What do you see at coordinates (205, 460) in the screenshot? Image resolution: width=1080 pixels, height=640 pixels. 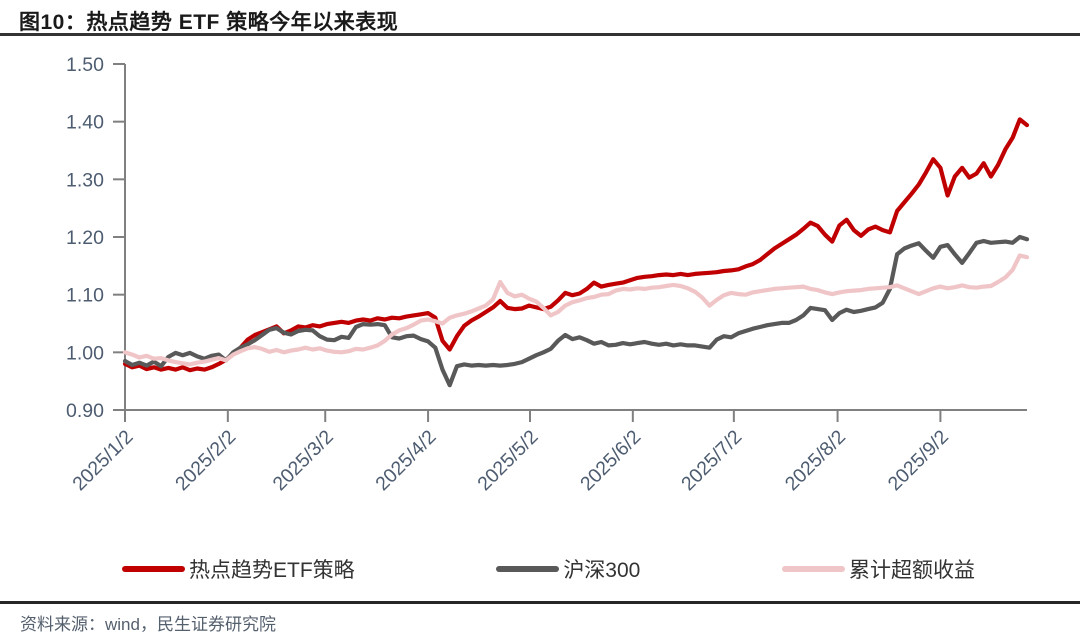 I see `x-tick-label: 2025/2/2` at bounding box center [205, 460].